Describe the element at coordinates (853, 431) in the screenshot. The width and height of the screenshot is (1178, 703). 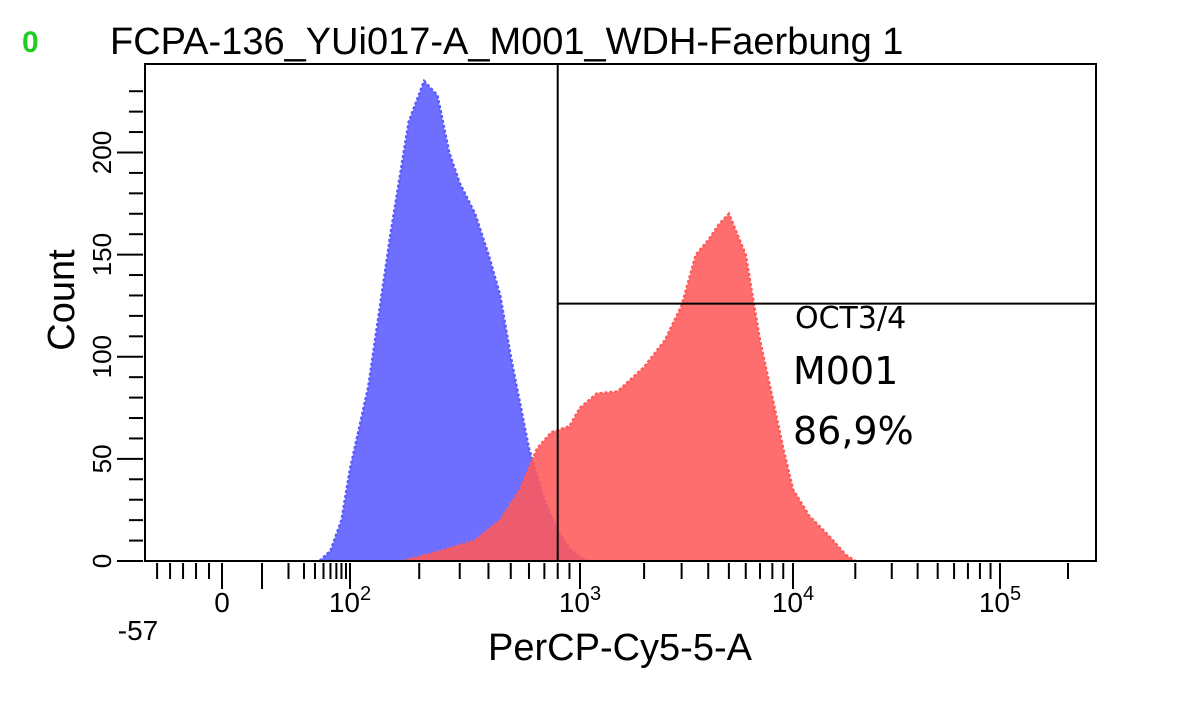
I see `gate-percent-label: 86,9%` at that location.